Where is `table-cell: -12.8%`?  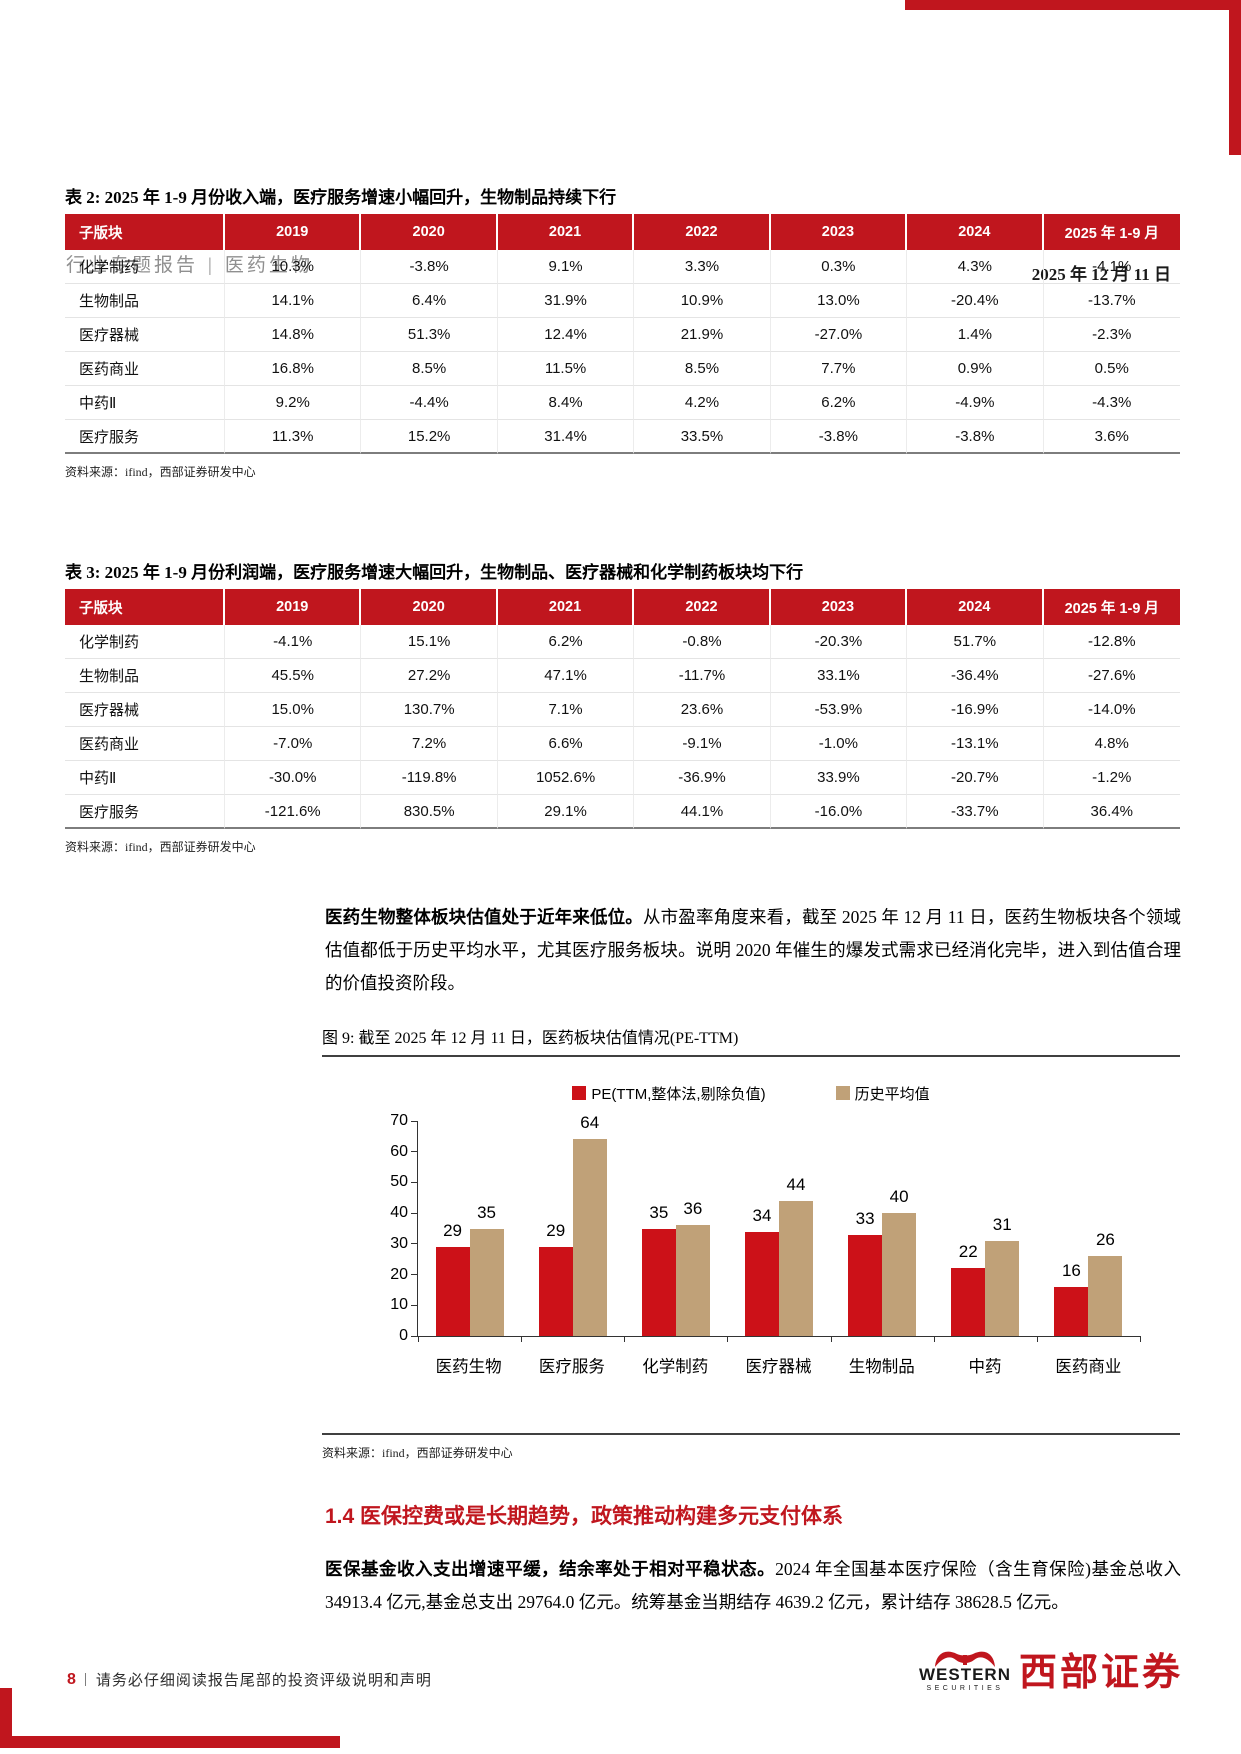 table-cell: -12.8% is located at coordinates (1111, 642).